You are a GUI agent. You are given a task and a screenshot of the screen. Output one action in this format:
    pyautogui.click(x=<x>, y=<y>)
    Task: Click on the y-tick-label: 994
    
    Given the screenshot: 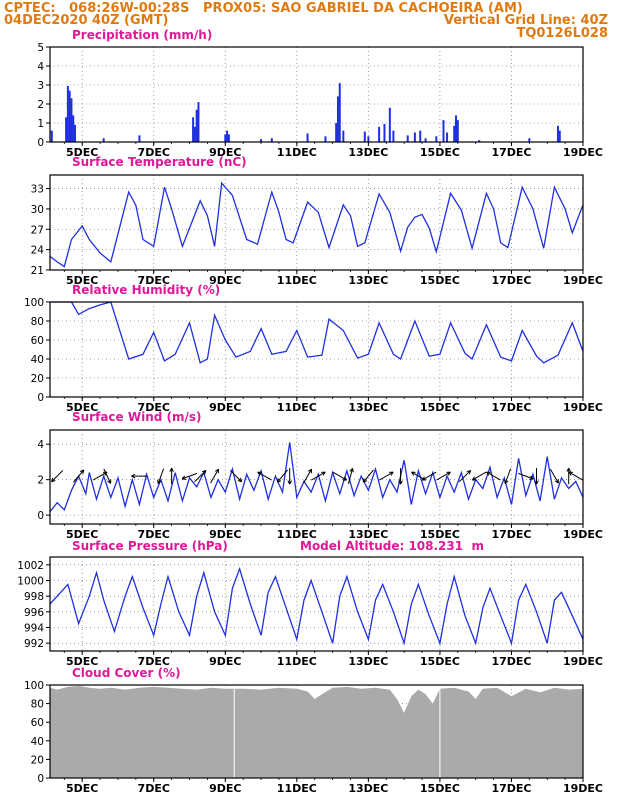 What is the action you would take?
    pyautogui.click(x=34, y=629)
    